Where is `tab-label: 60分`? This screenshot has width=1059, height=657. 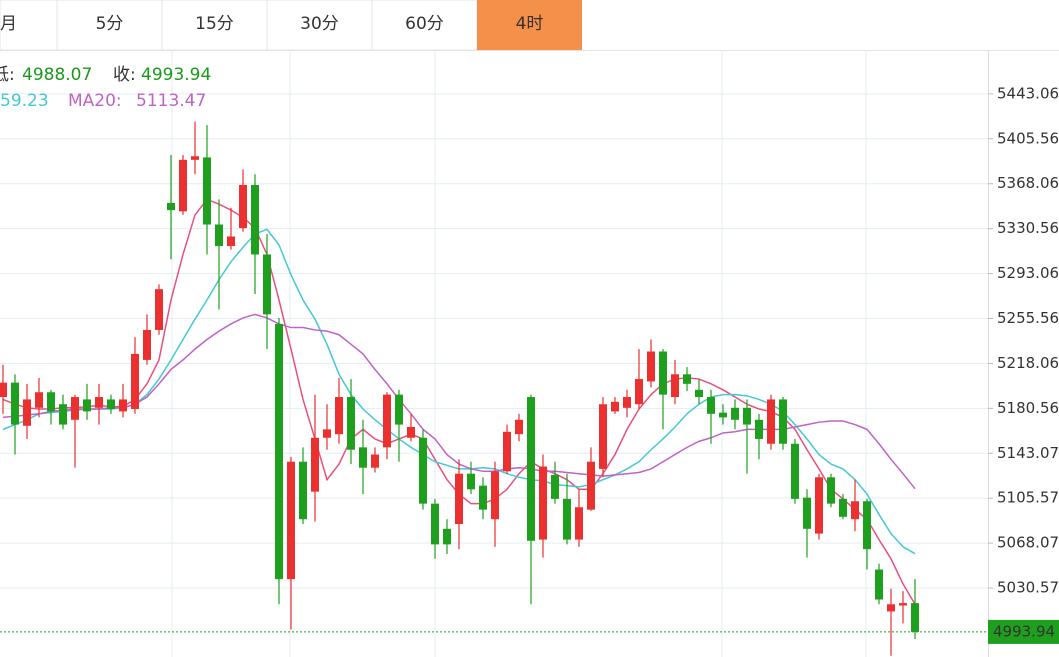 tab-label: 60分 is located at coordinates (424, 24).